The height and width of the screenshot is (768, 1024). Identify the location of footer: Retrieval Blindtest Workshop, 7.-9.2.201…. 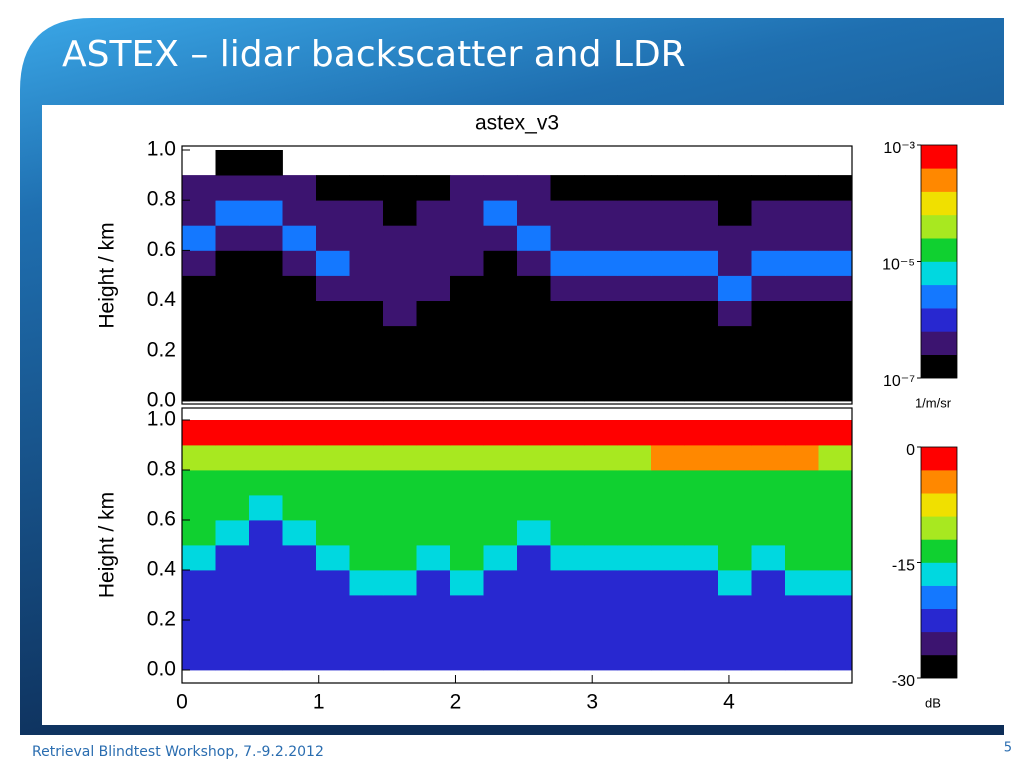
(178, 752).